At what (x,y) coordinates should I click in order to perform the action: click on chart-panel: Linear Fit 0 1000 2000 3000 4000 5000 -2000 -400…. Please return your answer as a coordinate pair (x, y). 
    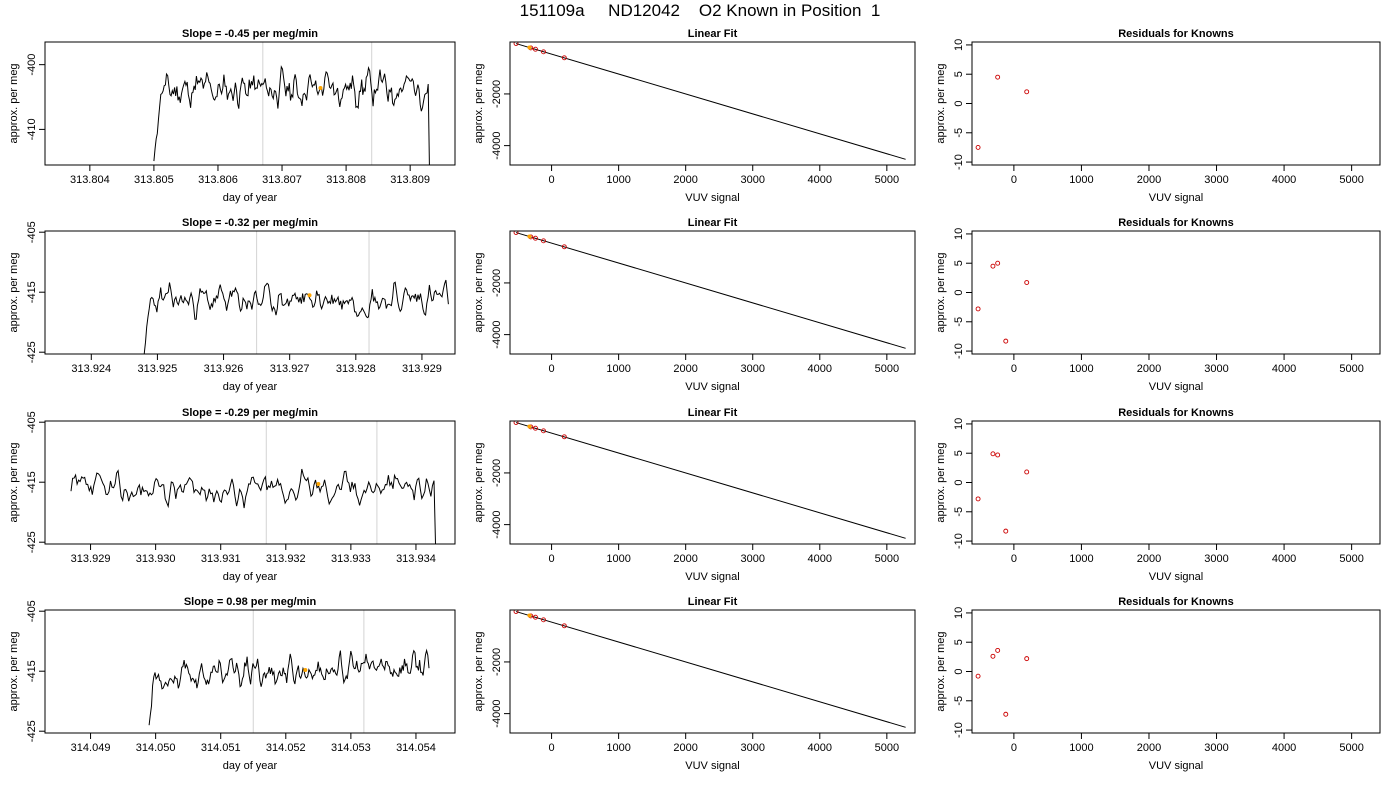
    Looking at the image, I should click on (694, 116).